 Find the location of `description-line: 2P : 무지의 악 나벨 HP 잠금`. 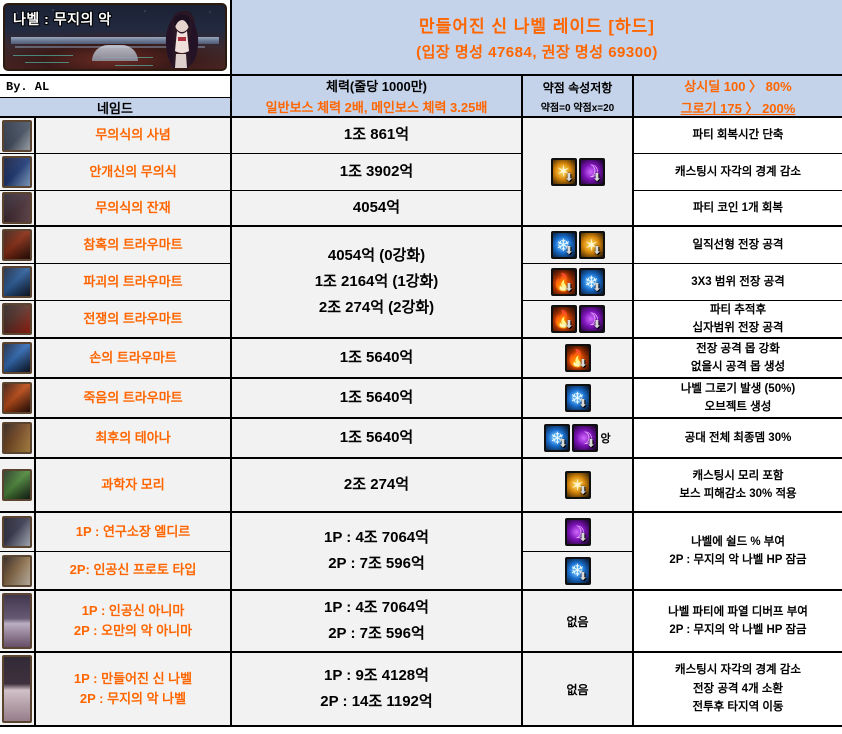

description-line: 2P : 무지의 악 나벨 HP 잠금 is located at coordinates (738, 560).